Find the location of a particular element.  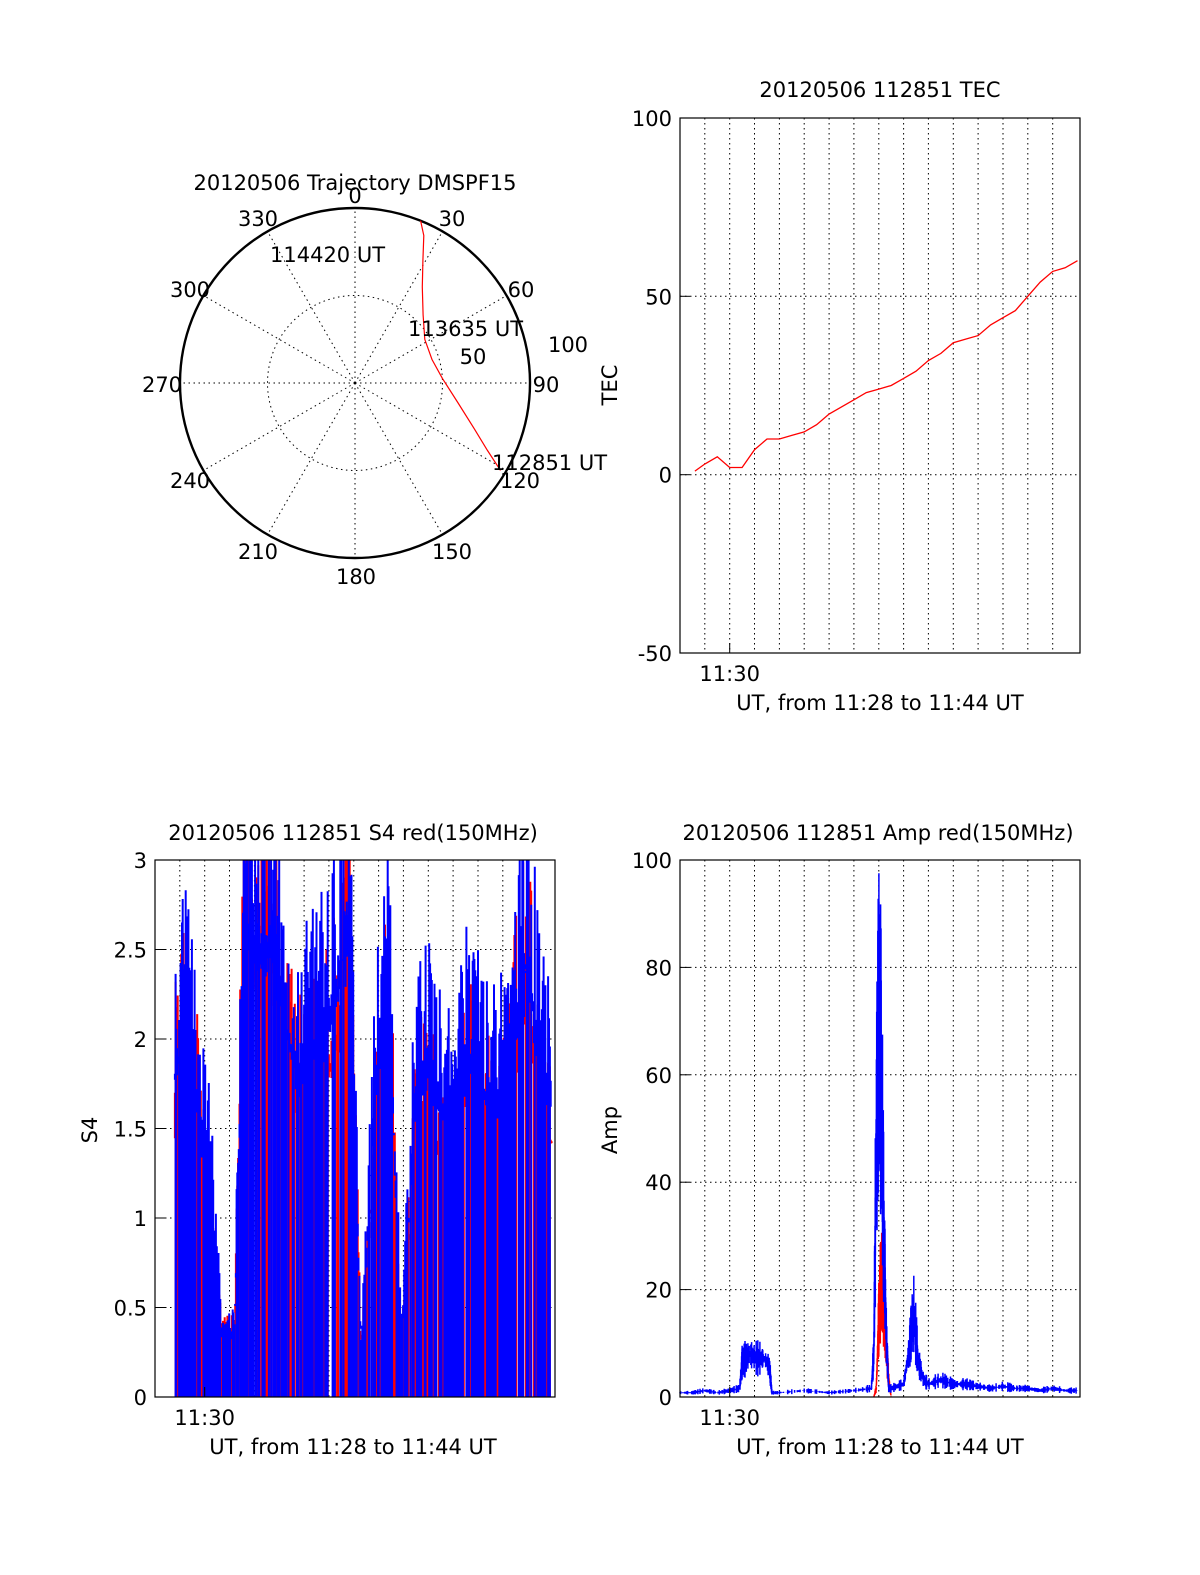

amp-xtick-label: 11:30 is located at coordinates (729, 1418).